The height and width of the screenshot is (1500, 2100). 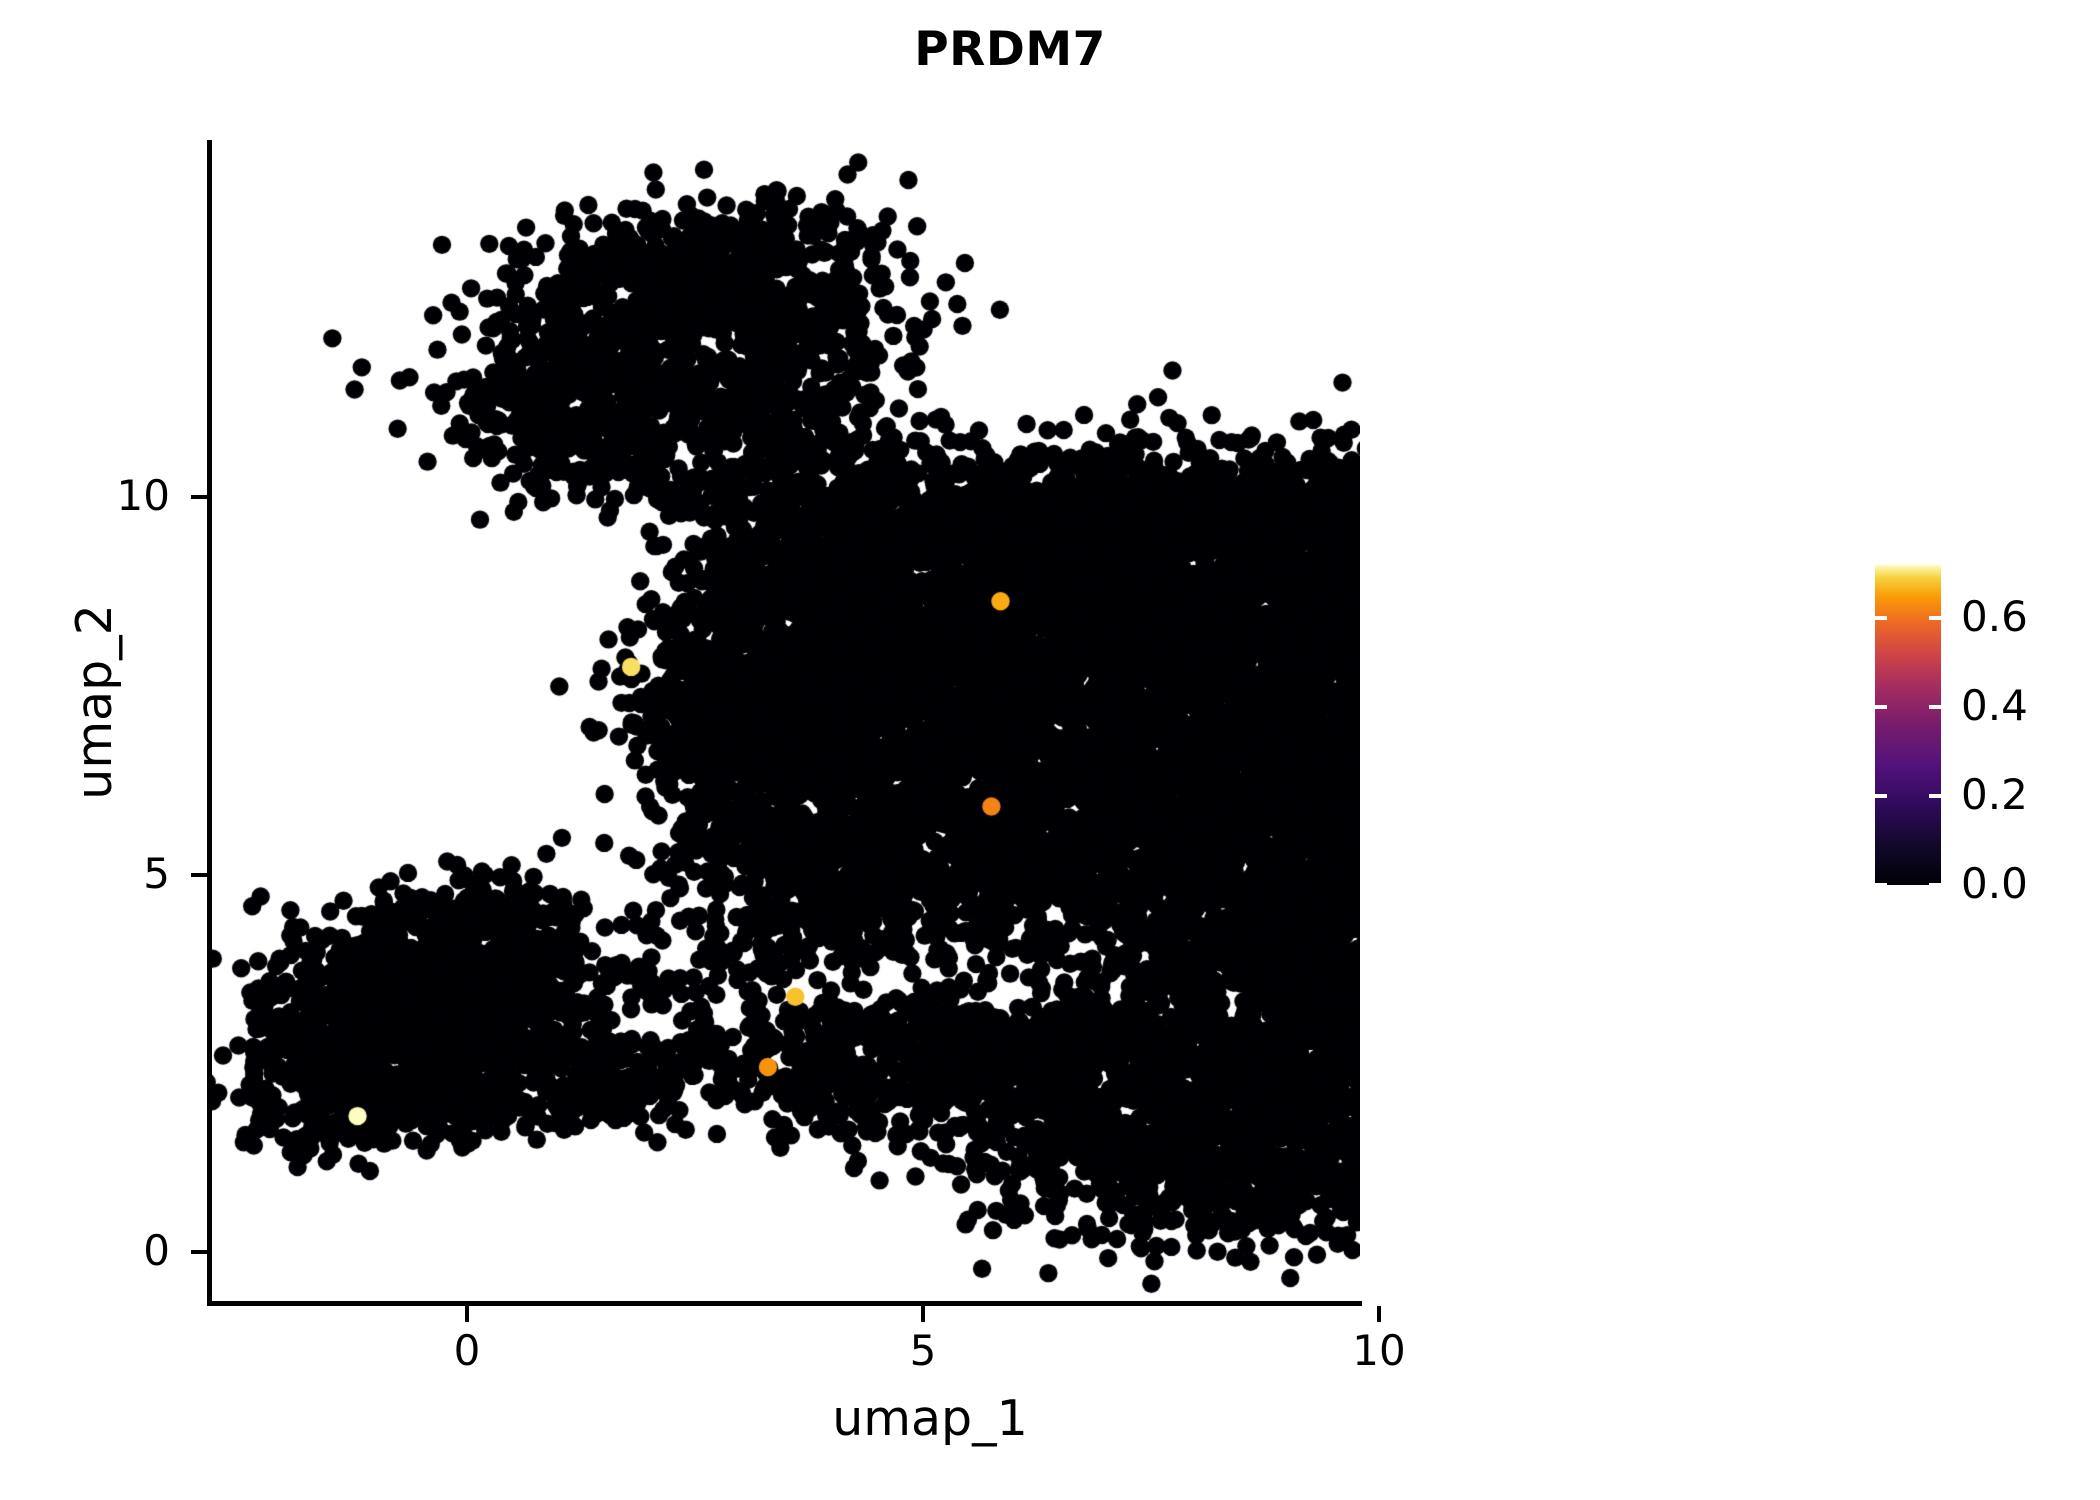 What do you see at coordinates (1379, 1350) in the screenshot?
I see `x-tick-label: 10` at bounding box center [1379, 1350].